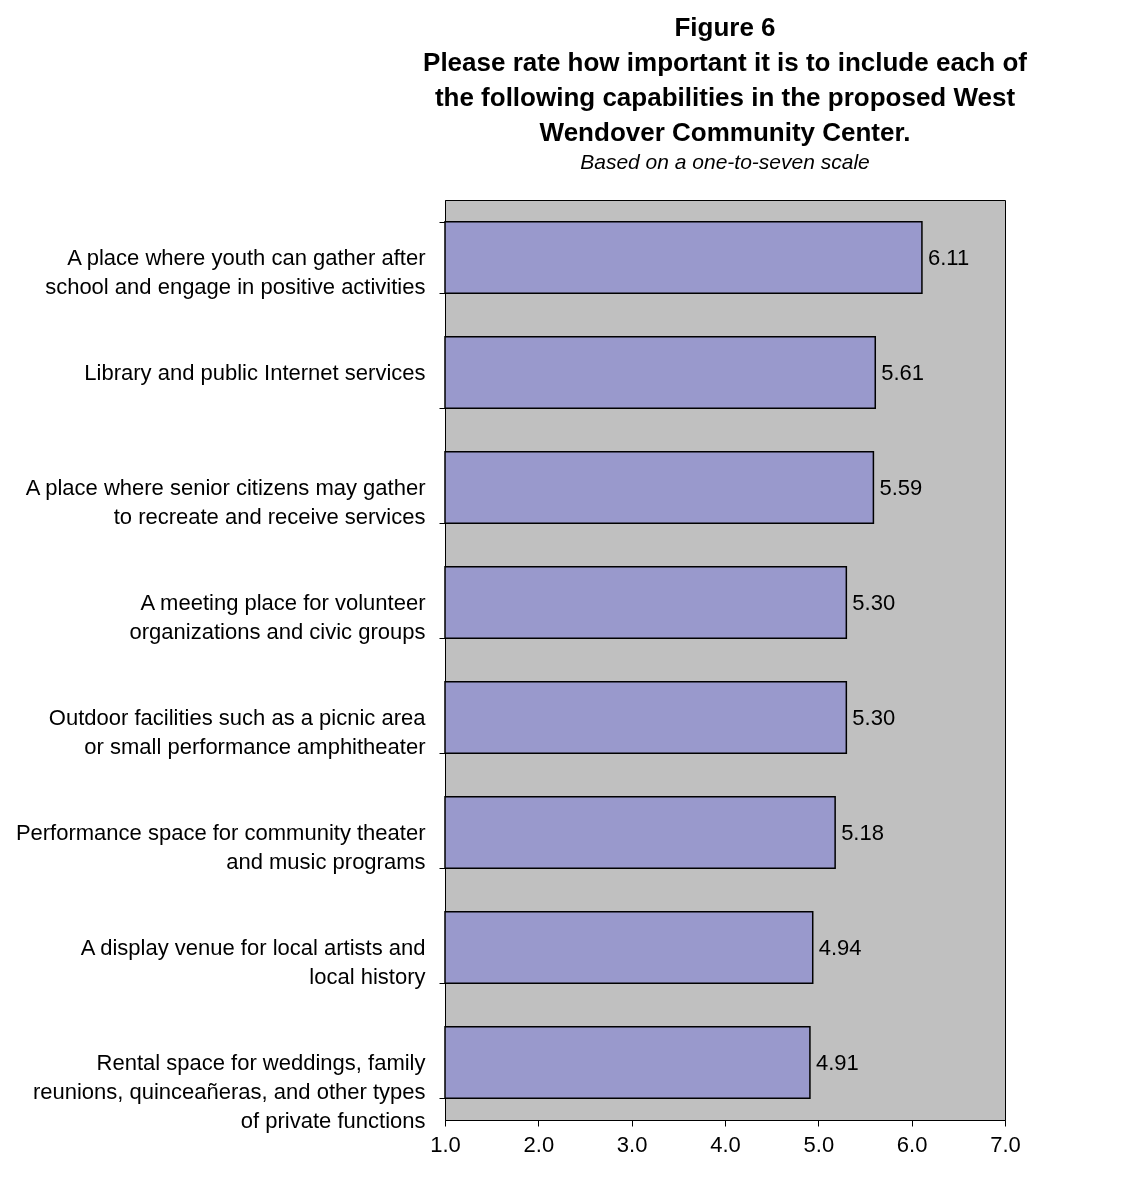 The width and height of the screenshot is (1121, 1196). What do you see at coordinates (901, 487) in the screenshot?
I see `data-label: 5.59` at bounding box center [901, 487].